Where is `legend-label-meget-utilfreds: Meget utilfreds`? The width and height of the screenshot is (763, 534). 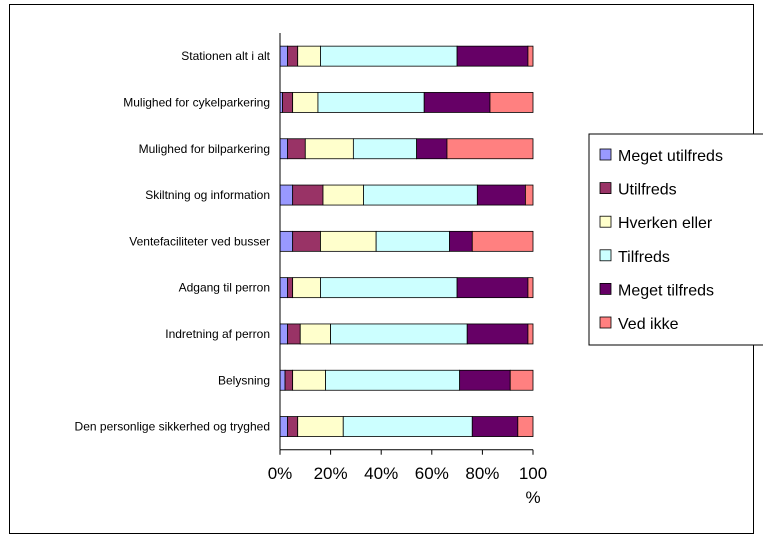
legend-label-meget-utilfreds: Meget utilfreds is located at coordinates (670, 156).